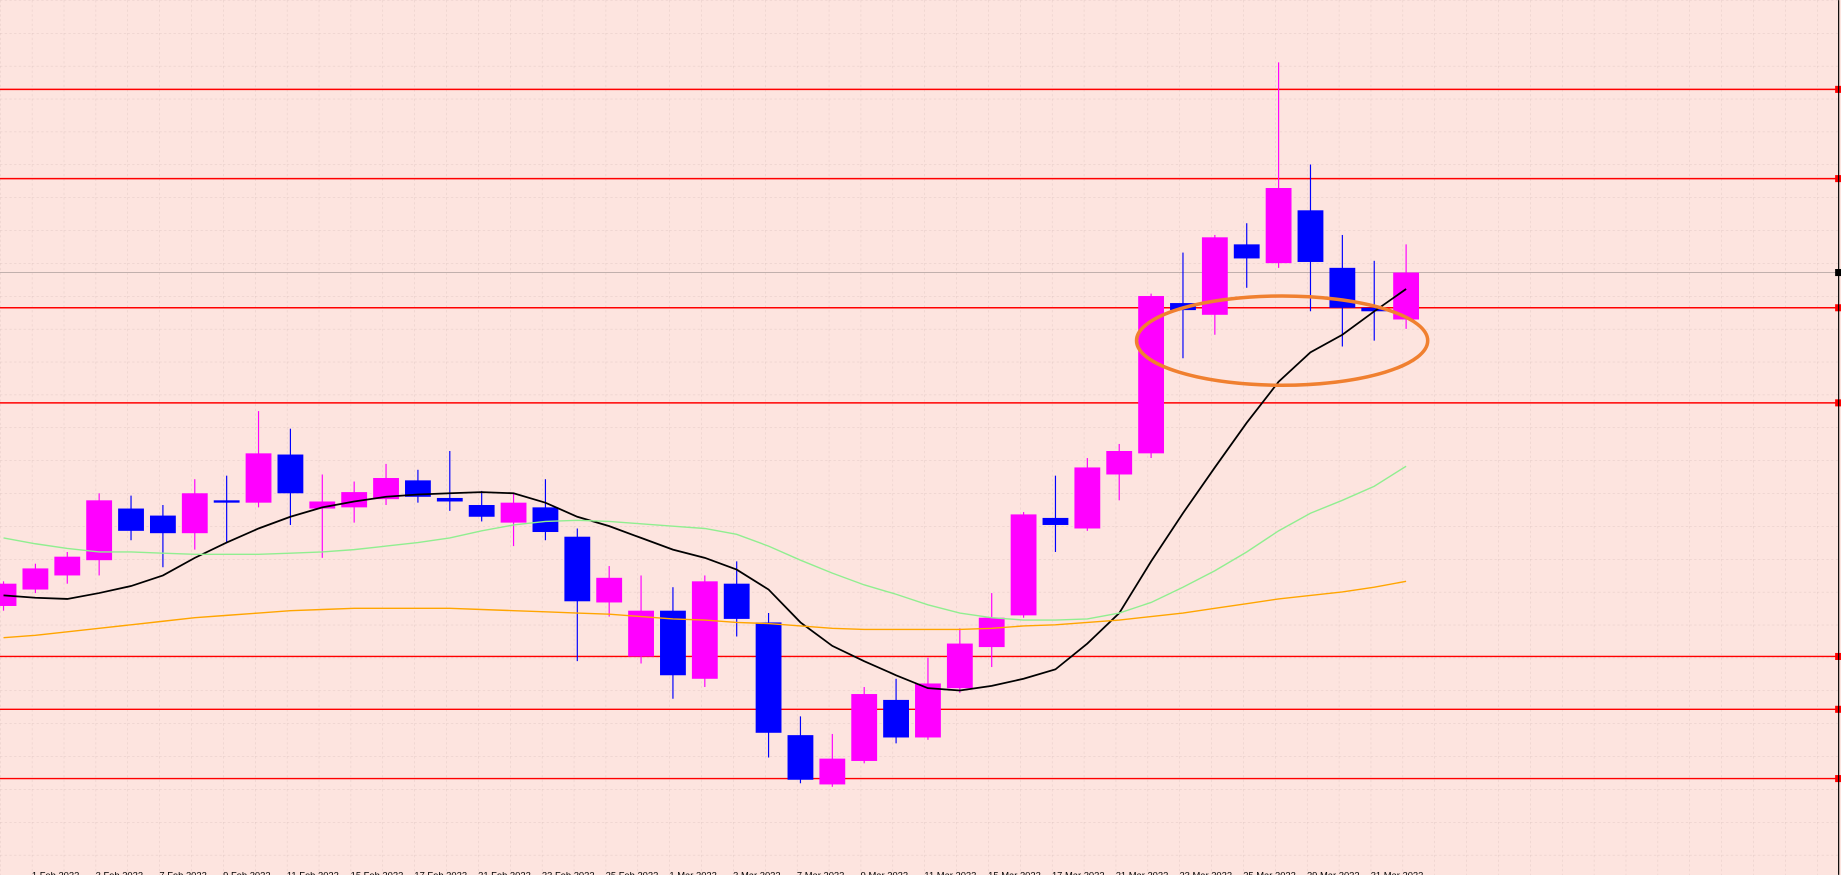 This screenshot has height=875, width=1841. What do you see at coordinates (377, 872) in the screenshot?
I see `x-tick-label: 15 Feb 2022` at bounding box center [377, 872].